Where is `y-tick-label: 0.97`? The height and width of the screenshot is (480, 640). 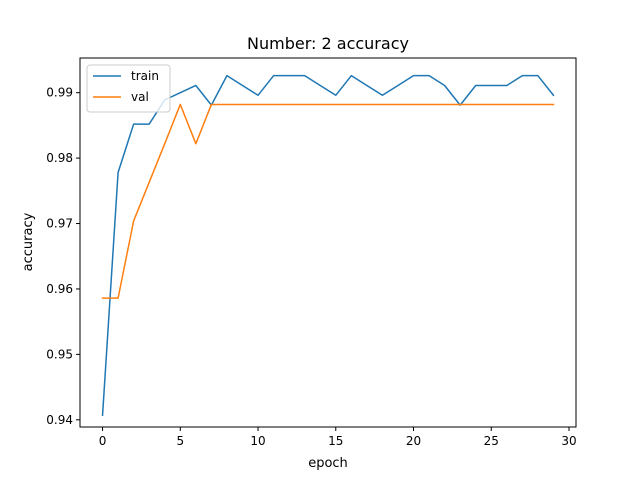 y-tick-label: 0.97 is located at coordinates (59, 224).